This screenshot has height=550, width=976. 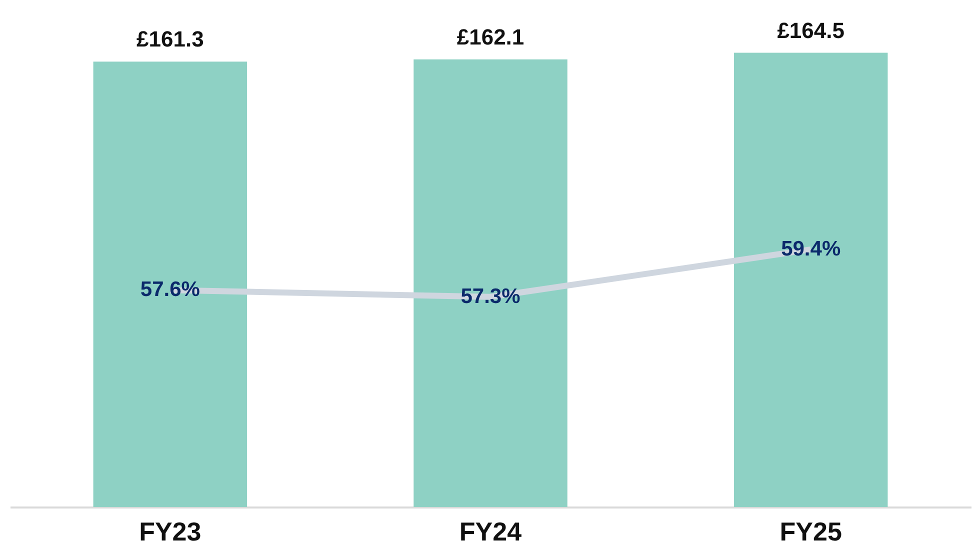 What do you see at coordinates (810, 30) in the screenshot?
I see `data-label: £164.5` at bounding box center [810, 30].